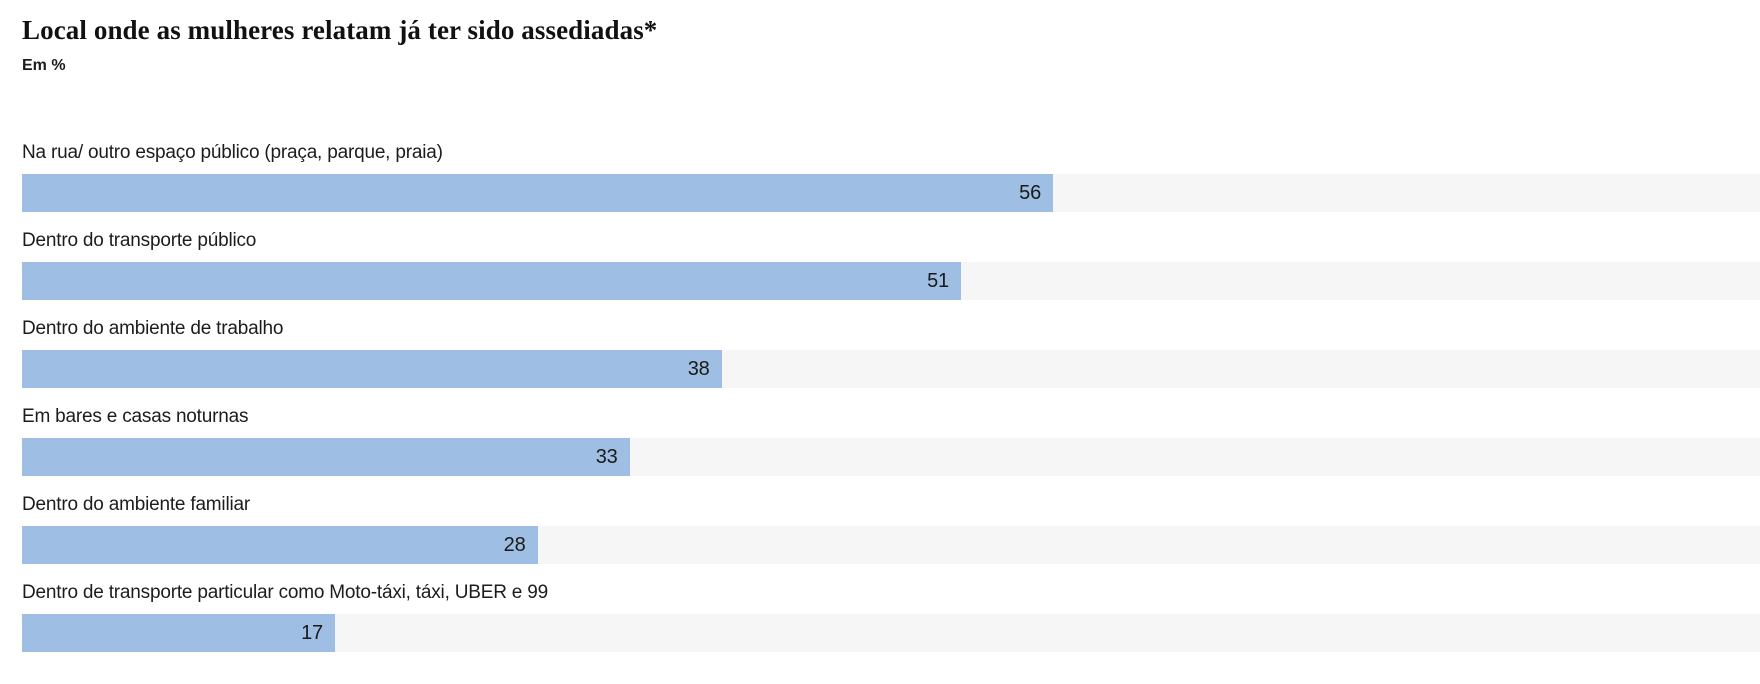  Describe the element at coordinates (538, 193) in the screenshot. I see `bar-fill: 56` at that location.